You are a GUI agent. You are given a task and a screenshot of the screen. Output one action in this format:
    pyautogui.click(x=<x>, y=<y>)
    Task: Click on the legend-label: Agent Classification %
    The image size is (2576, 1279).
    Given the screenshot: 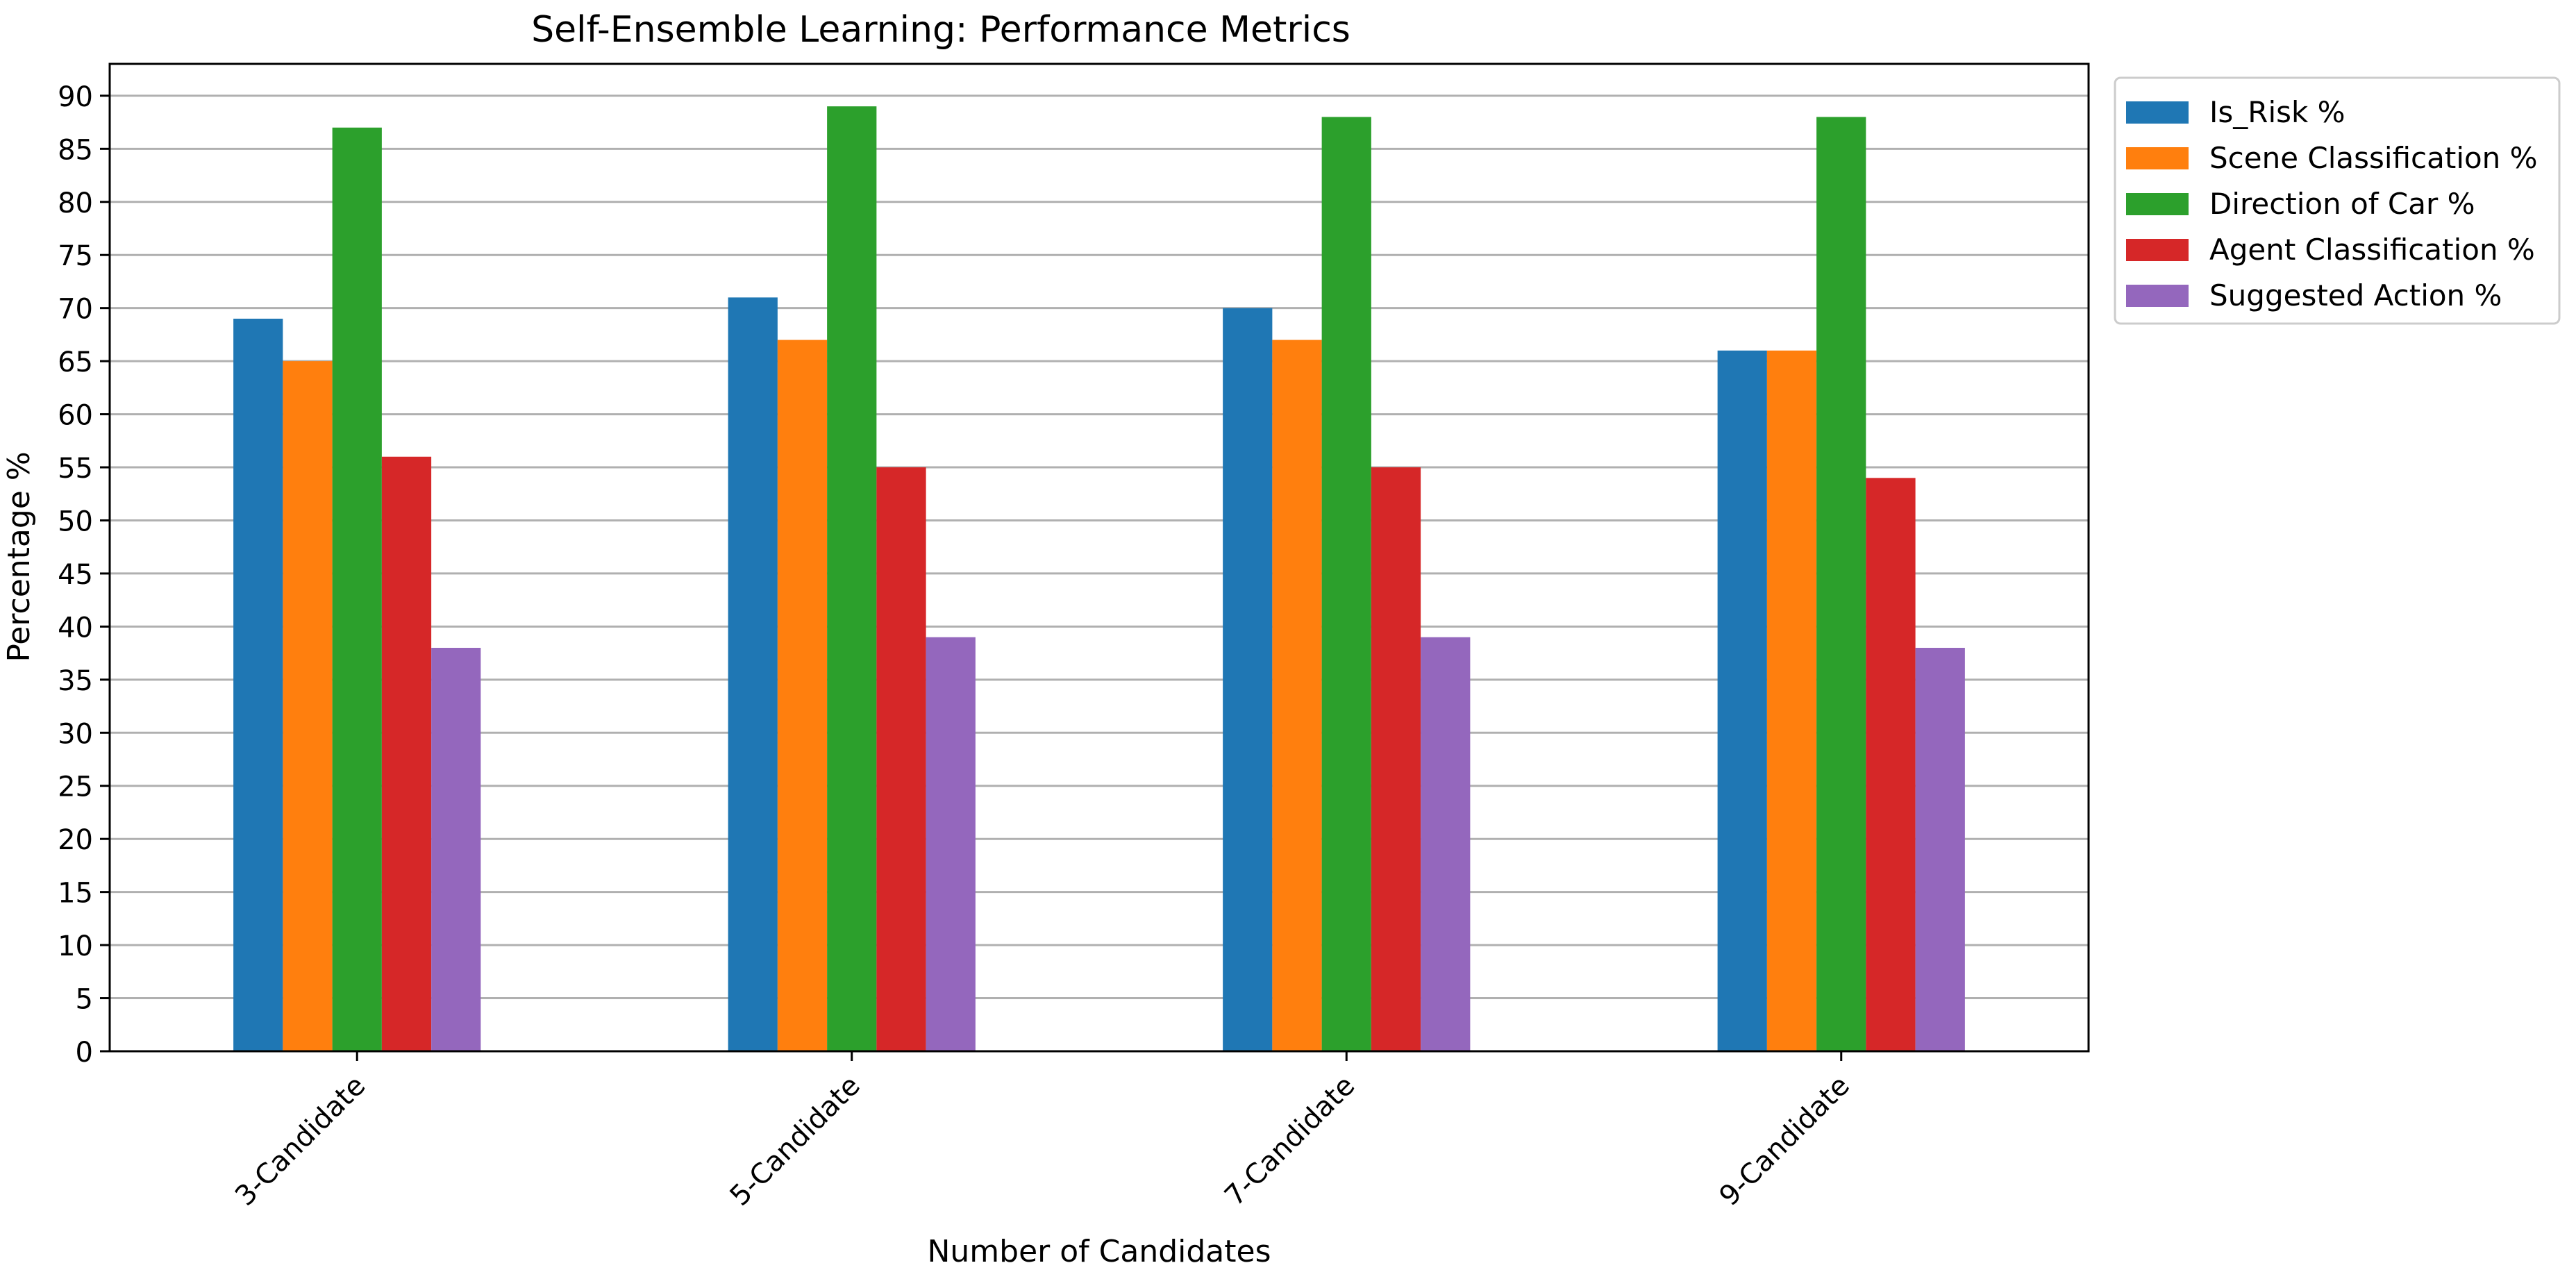 What is the action you would take?
    pyautogui.click(x=2372, y=250)
    